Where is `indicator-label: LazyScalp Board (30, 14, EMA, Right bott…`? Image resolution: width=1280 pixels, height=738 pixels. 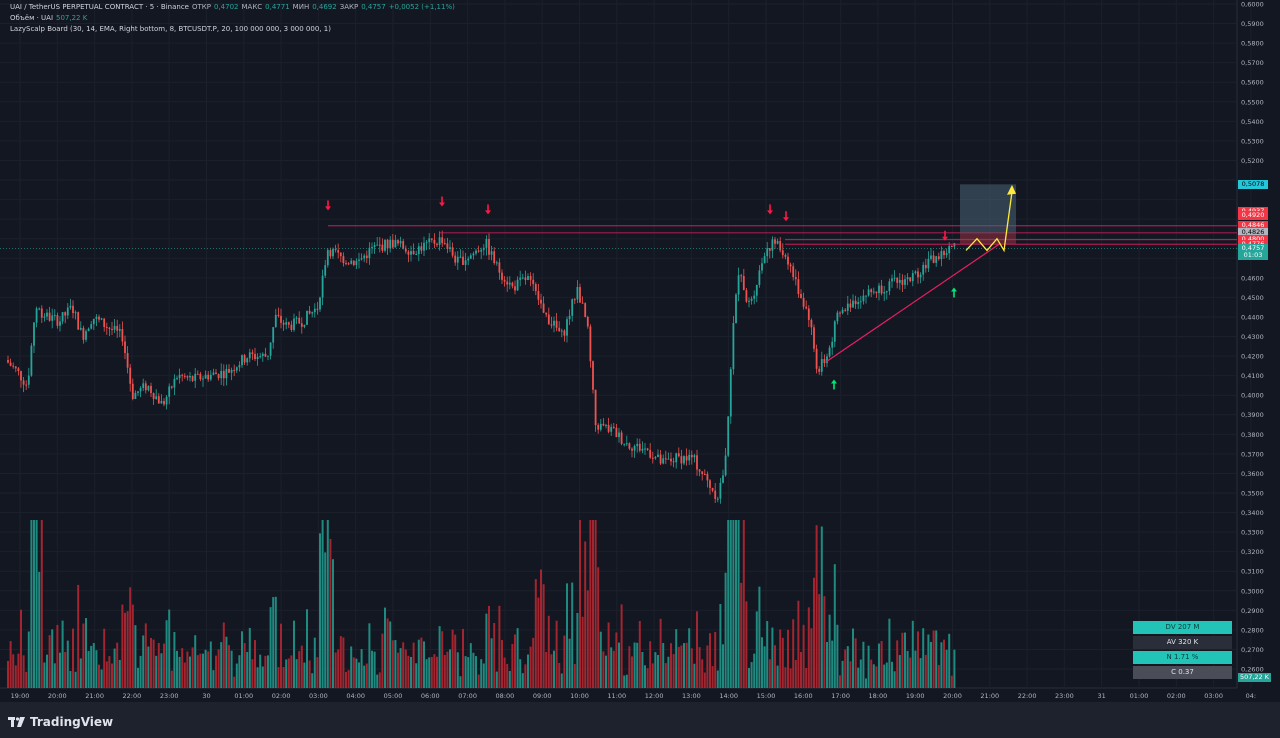
indicator-label: LazyScalp Board (30, 14, EMA, Right bott… is located at coordinates (170, 29).